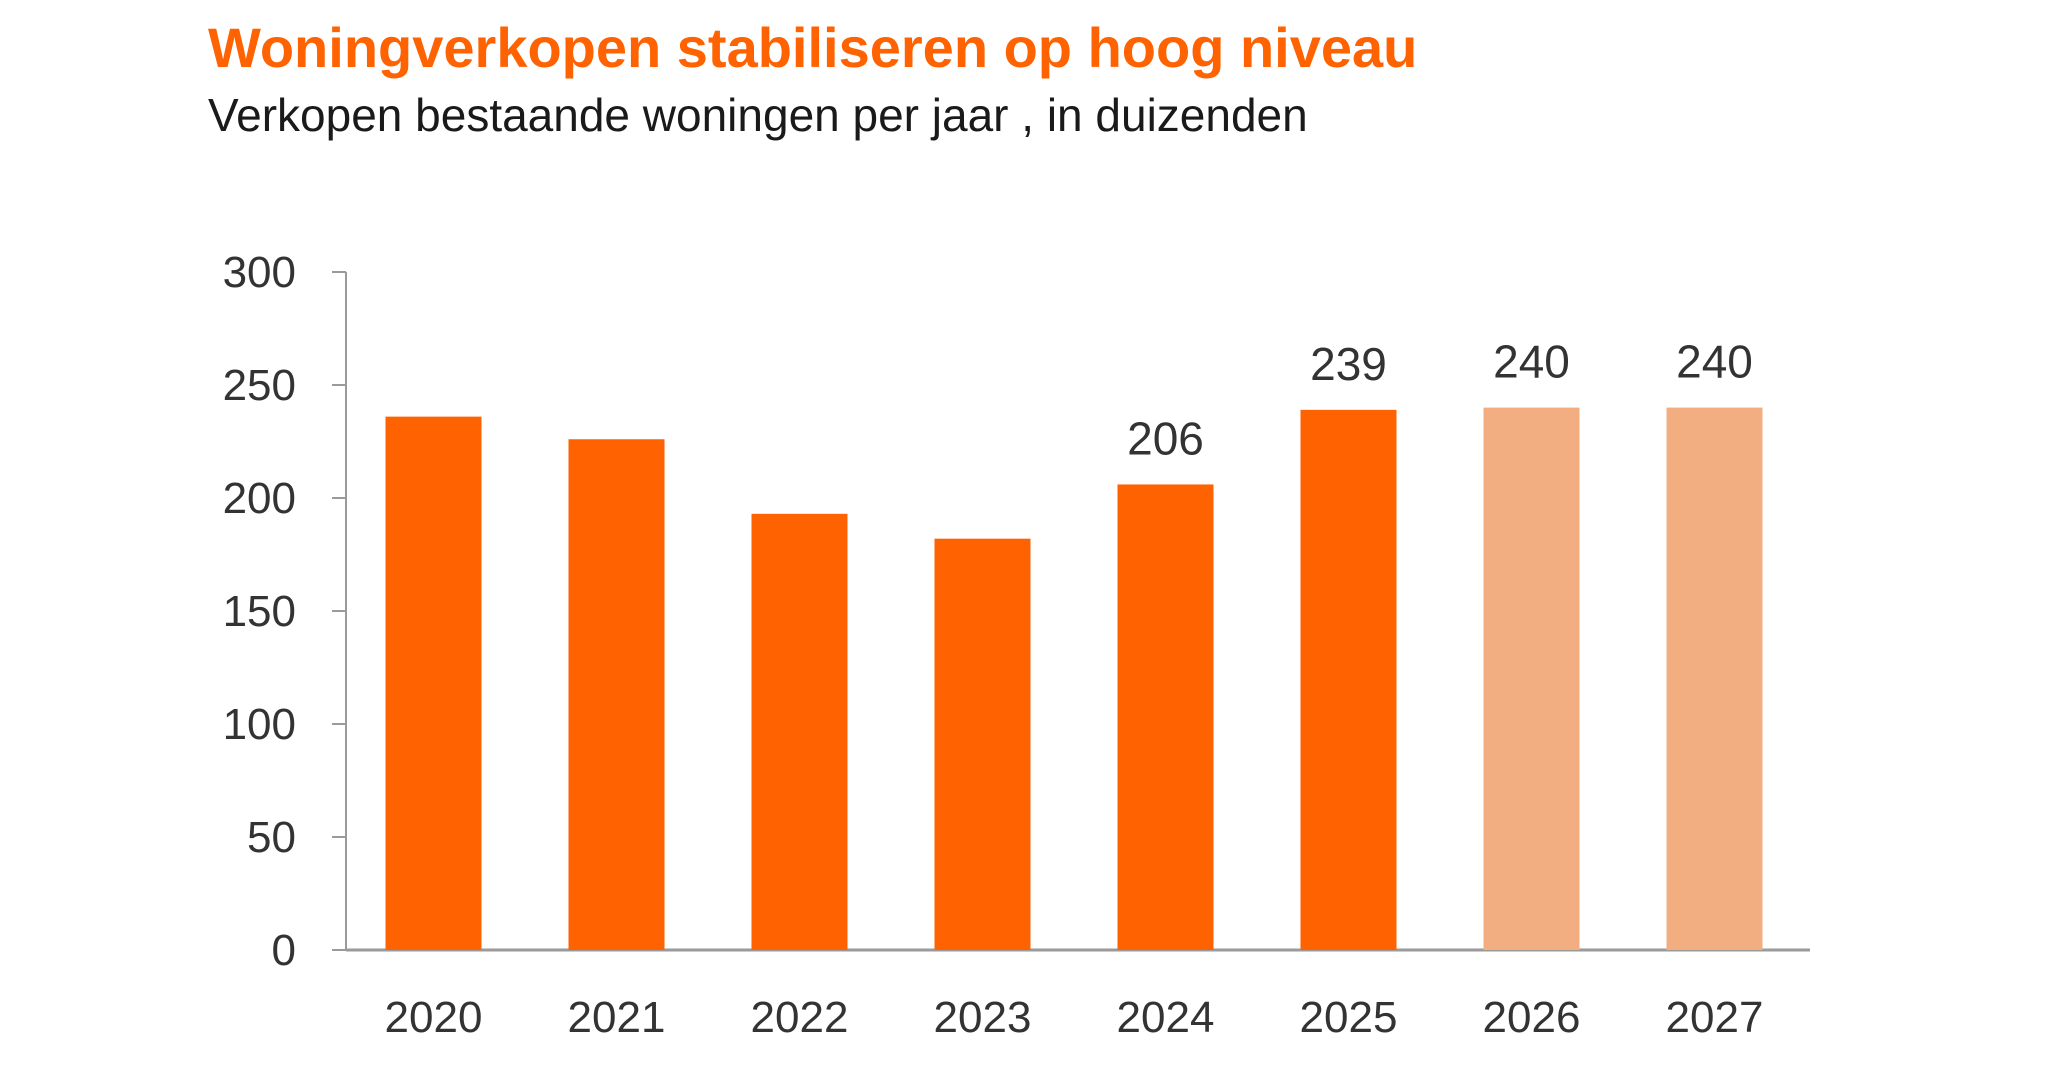 This screenshot has width=2048, height=1070. What do you see at coordinates (617, 1017) in the screenshot?
I see `x-tick-label: 2021` at bounding box center [617, 1017].